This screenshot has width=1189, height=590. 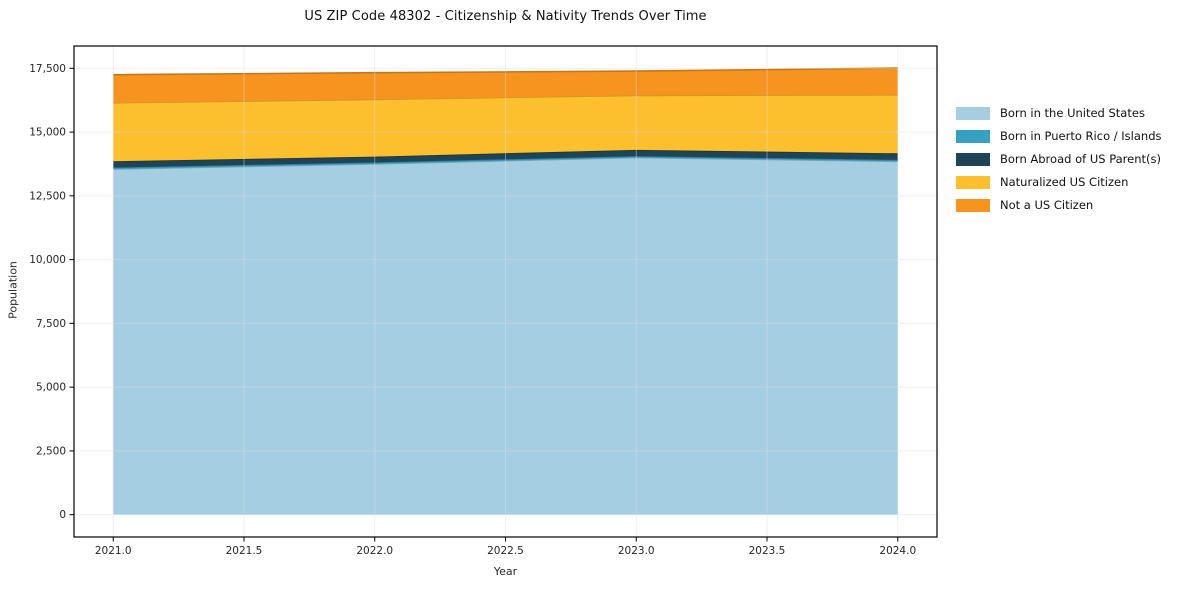 What do you see at coordinates (13, 290) in the screenshot?
I see `y-axis-label: Population` at bounding box center [13, 290].